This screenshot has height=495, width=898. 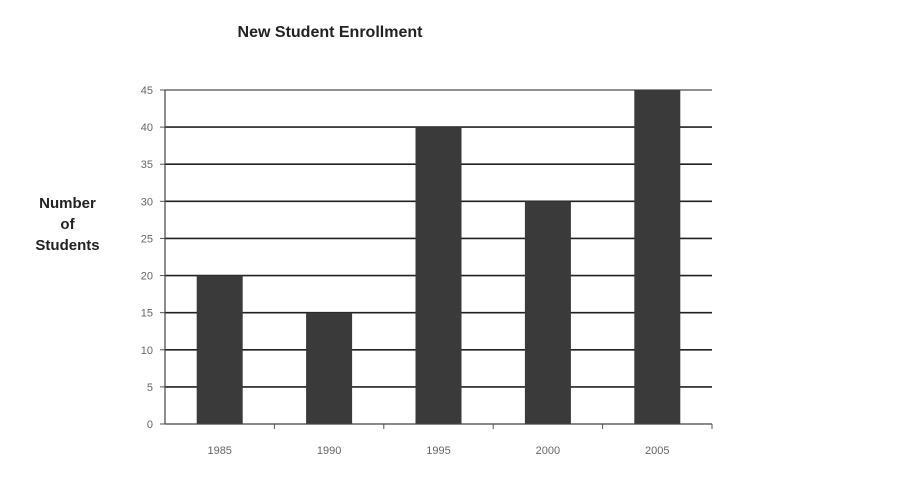 What do you see at coordinates (147, 128) in the screenshot?
I see `y-tick-label-40: 40` at bounding box center [147, 128].